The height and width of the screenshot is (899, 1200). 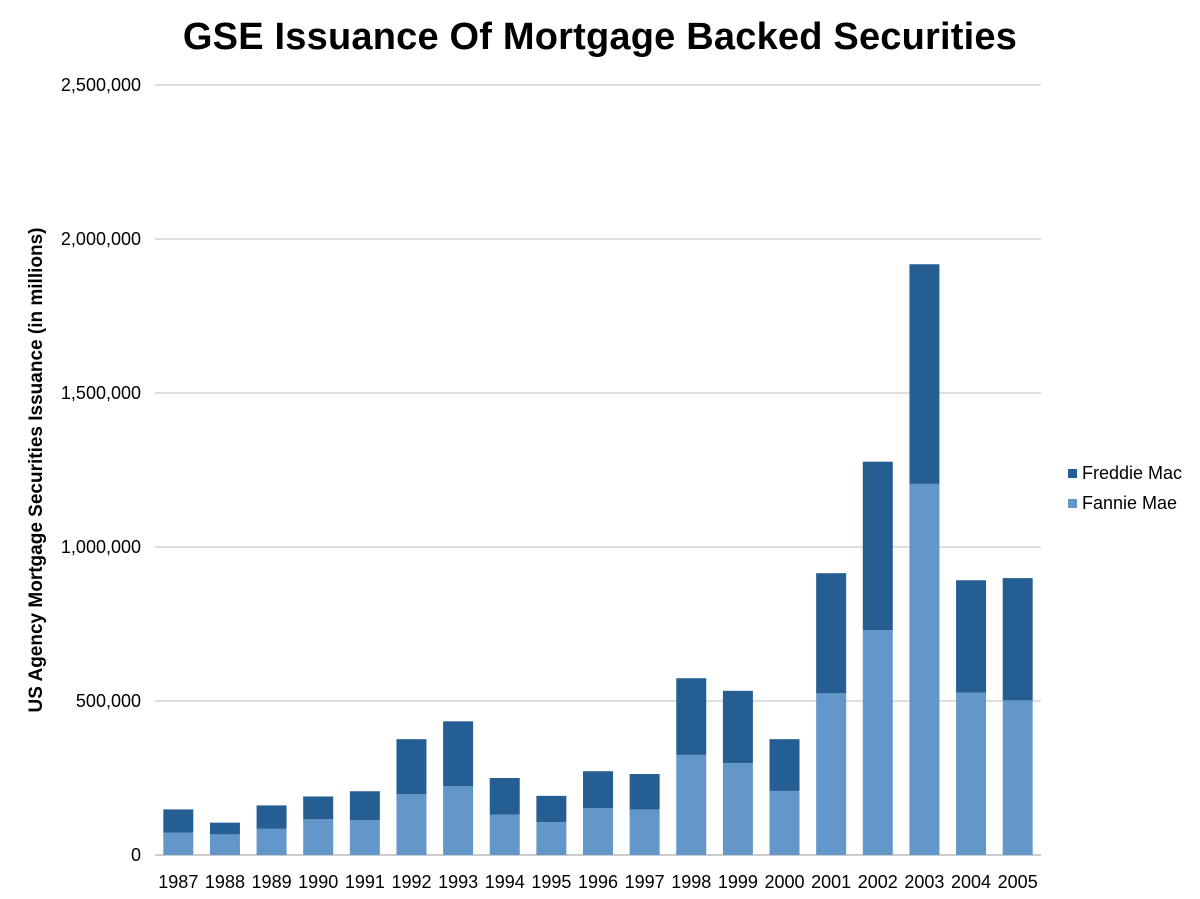 I want to click on legend-item-fannie-mae: Fannie Mae, so click(x=1125, y=503).